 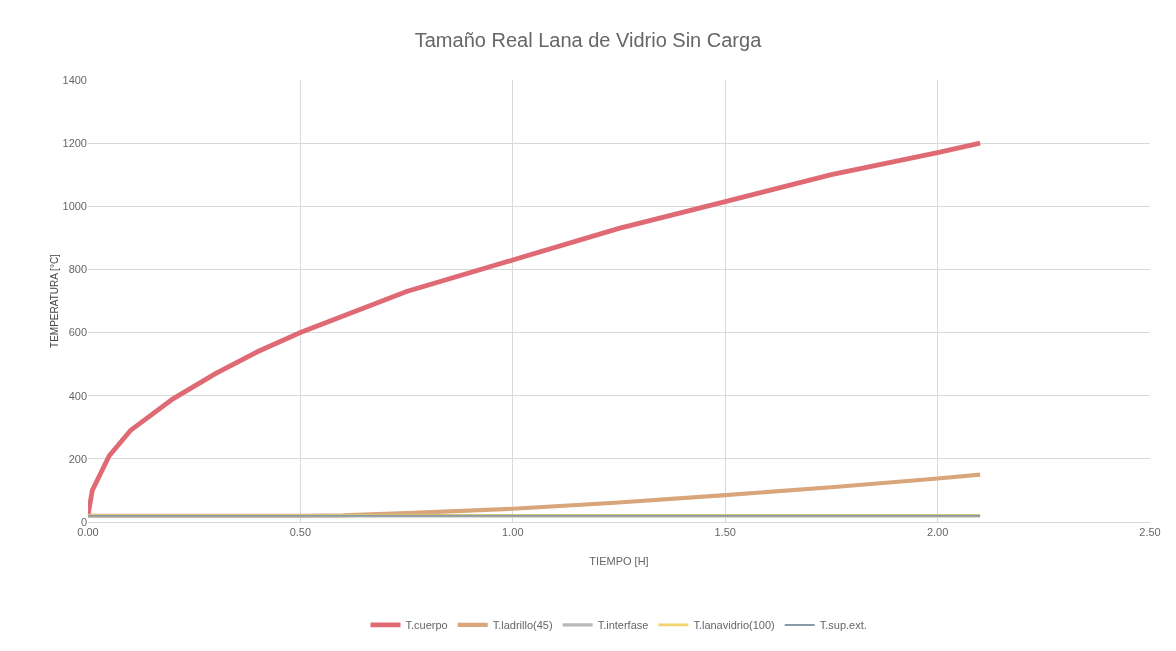 I want to click on y-tick-label: 200, so click(x=77, y=458).